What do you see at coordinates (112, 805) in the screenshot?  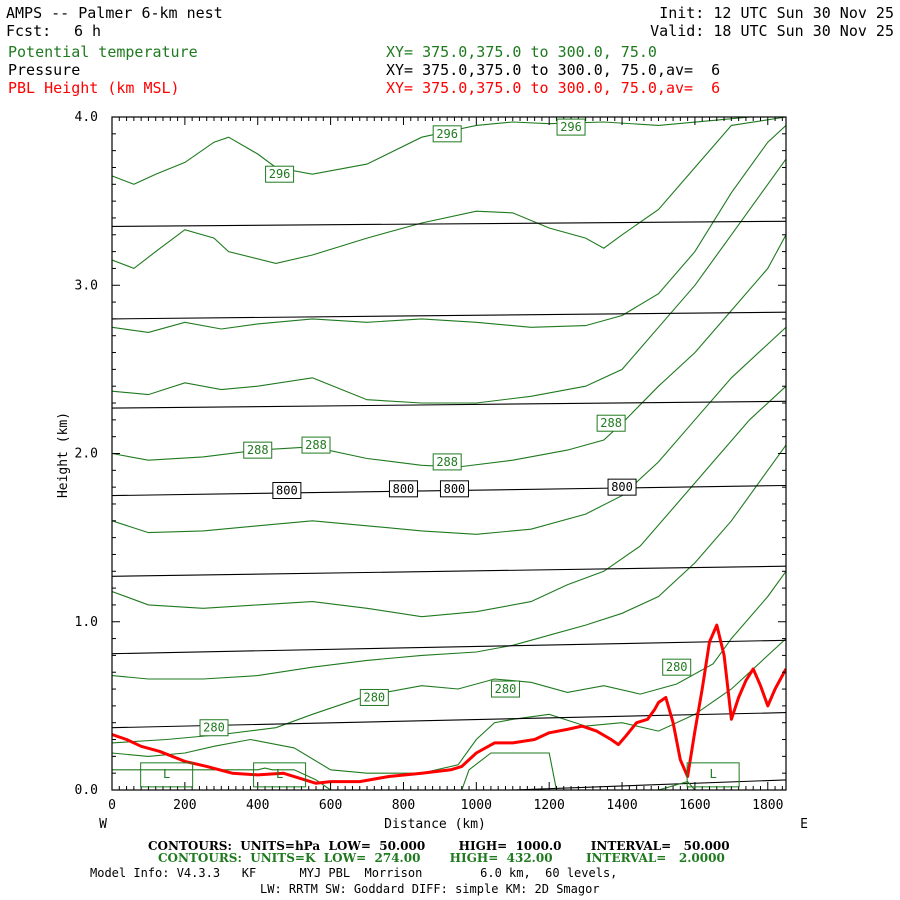 I see `x-tick-label: 0` at bounding box center [112, 805].